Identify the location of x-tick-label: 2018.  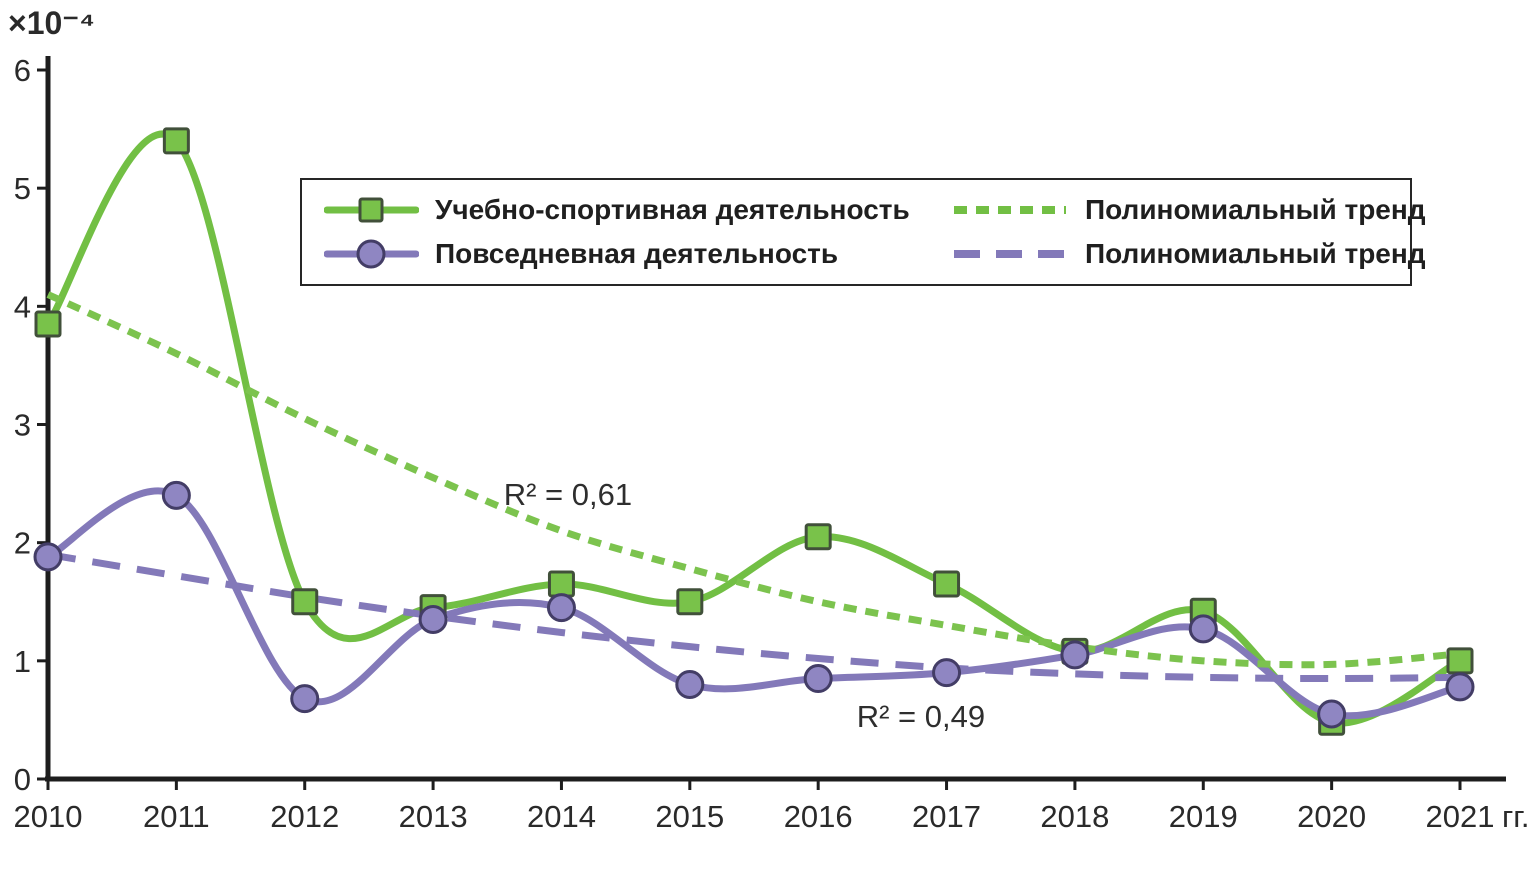
(1074, 816).